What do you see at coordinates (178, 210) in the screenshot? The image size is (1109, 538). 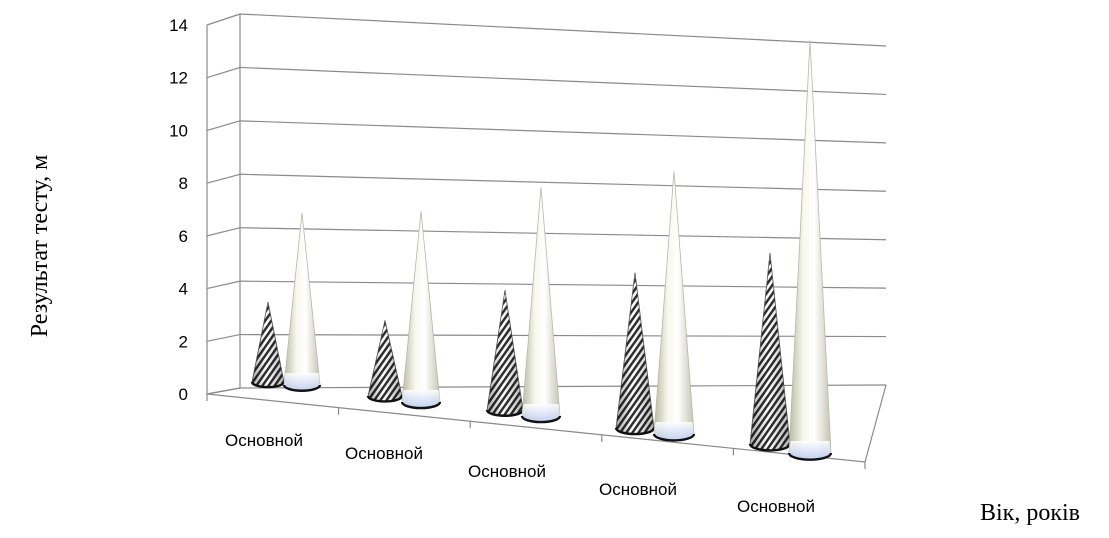 I see `y-axis-tick-labels: 0 2 4 6 8 10 12 14` at bounding box center [178, 210].